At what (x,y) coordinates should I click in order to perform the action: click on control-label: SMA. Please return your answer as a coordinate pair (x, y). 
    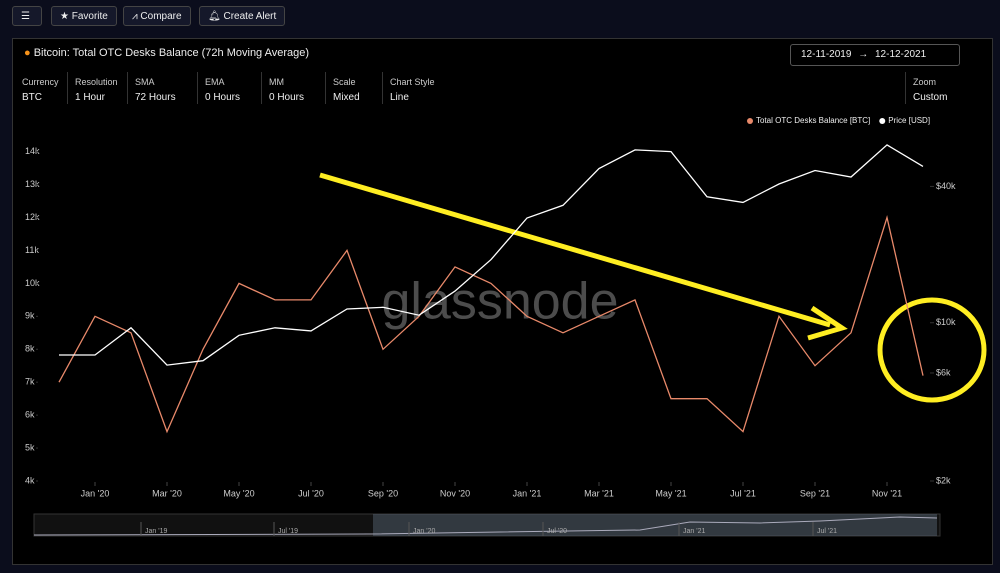
    Looking at the image, I should click on (145, 82).